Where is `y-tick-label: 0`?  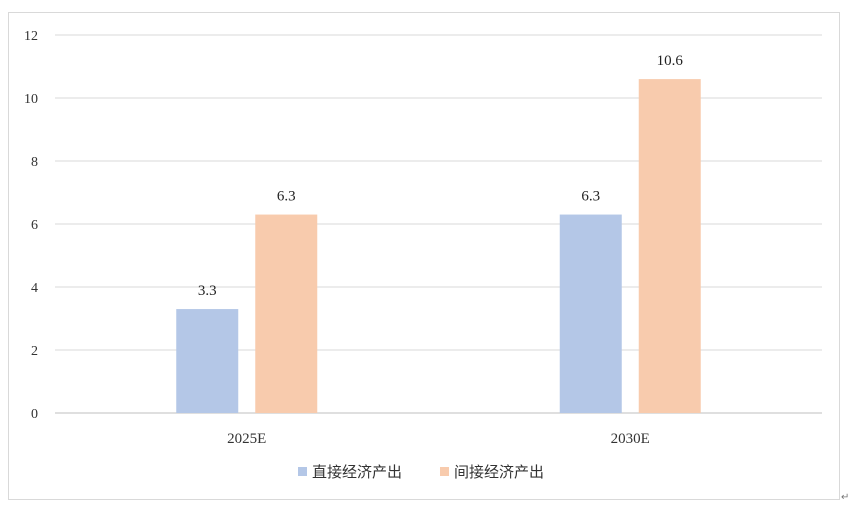
y-tick-label: 0 is located at coordinates (34, 414).